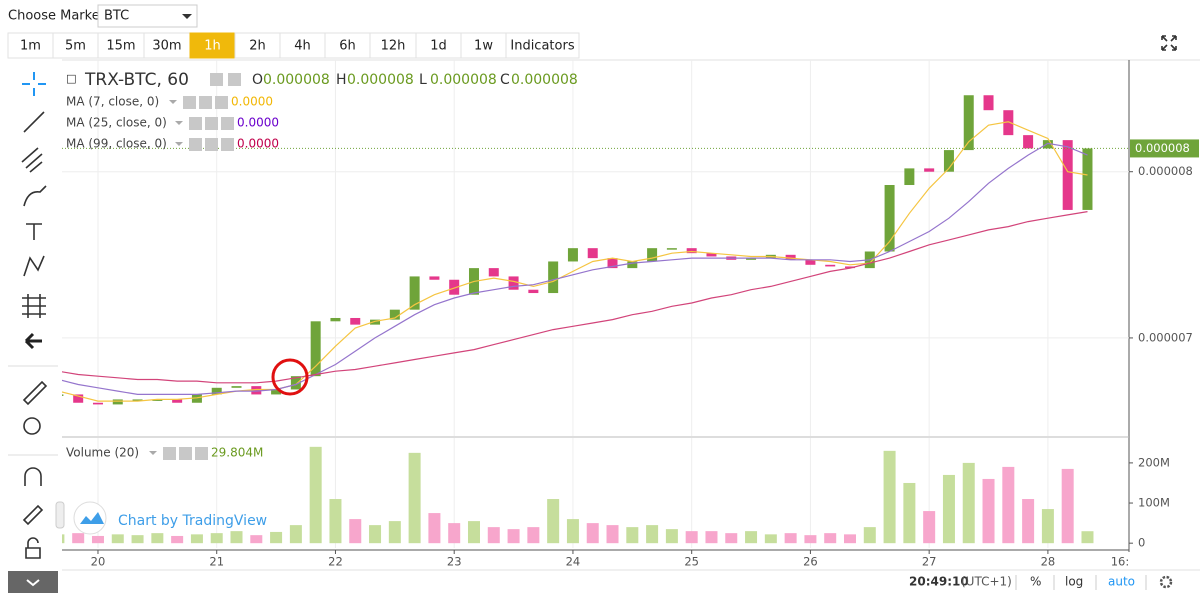 The height and width of the screenshot is (597, 1200). Describe the element at coordinates (33, 515) in the screenshot. I see `lock-drawing-tool` at that location.